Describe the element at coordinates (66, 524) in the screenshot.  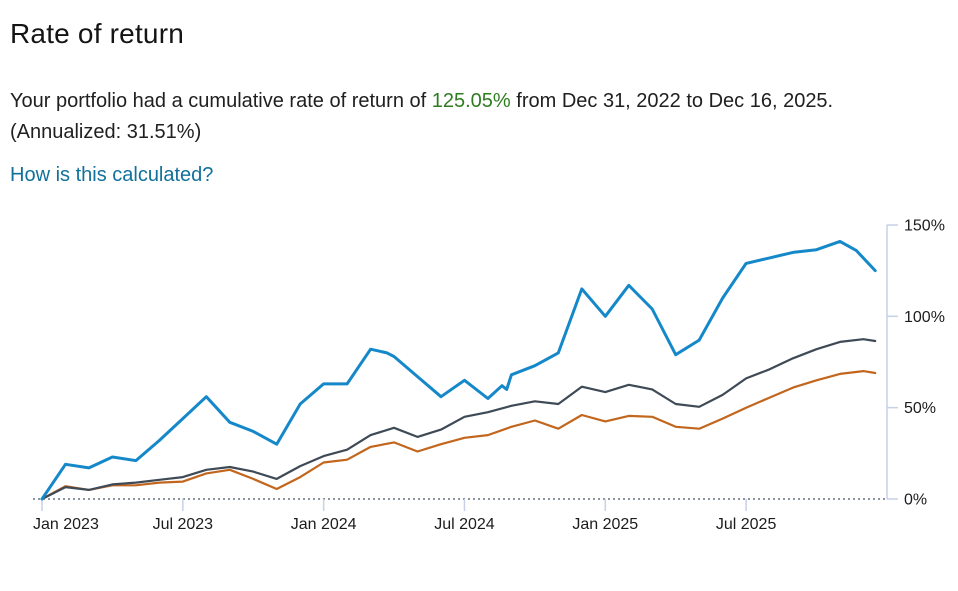
I see `x-axis-tick-label: Jan 2023` at that location.